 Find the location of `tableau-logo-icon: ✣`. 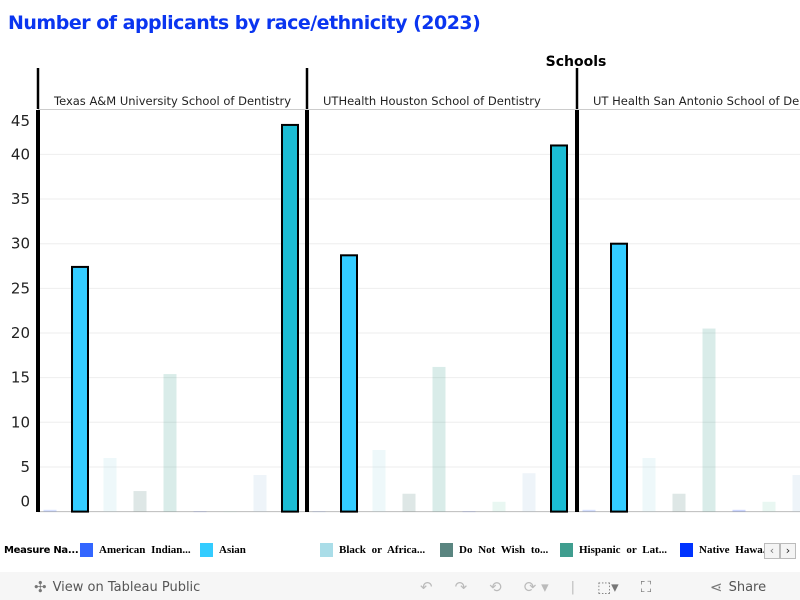

tableau-logo-icon: ✣ is located at coordinates (40, 587).